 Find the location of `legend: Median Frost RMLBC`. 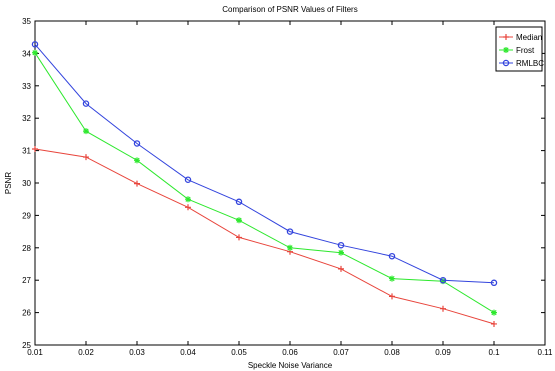

legend: Median Frost RMLBC is located at coordinates (519, 49).